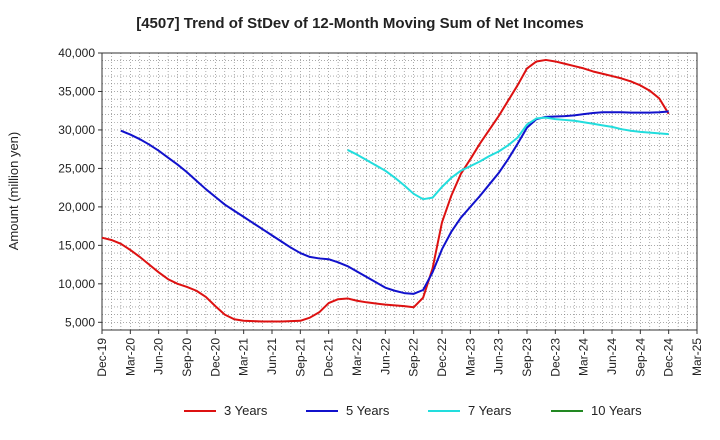 This screenshot has height=440, width=720. Describe the element at coordinates (187, 357) in the screenshot. I see `x-tick-label: Sep-20` at that location.